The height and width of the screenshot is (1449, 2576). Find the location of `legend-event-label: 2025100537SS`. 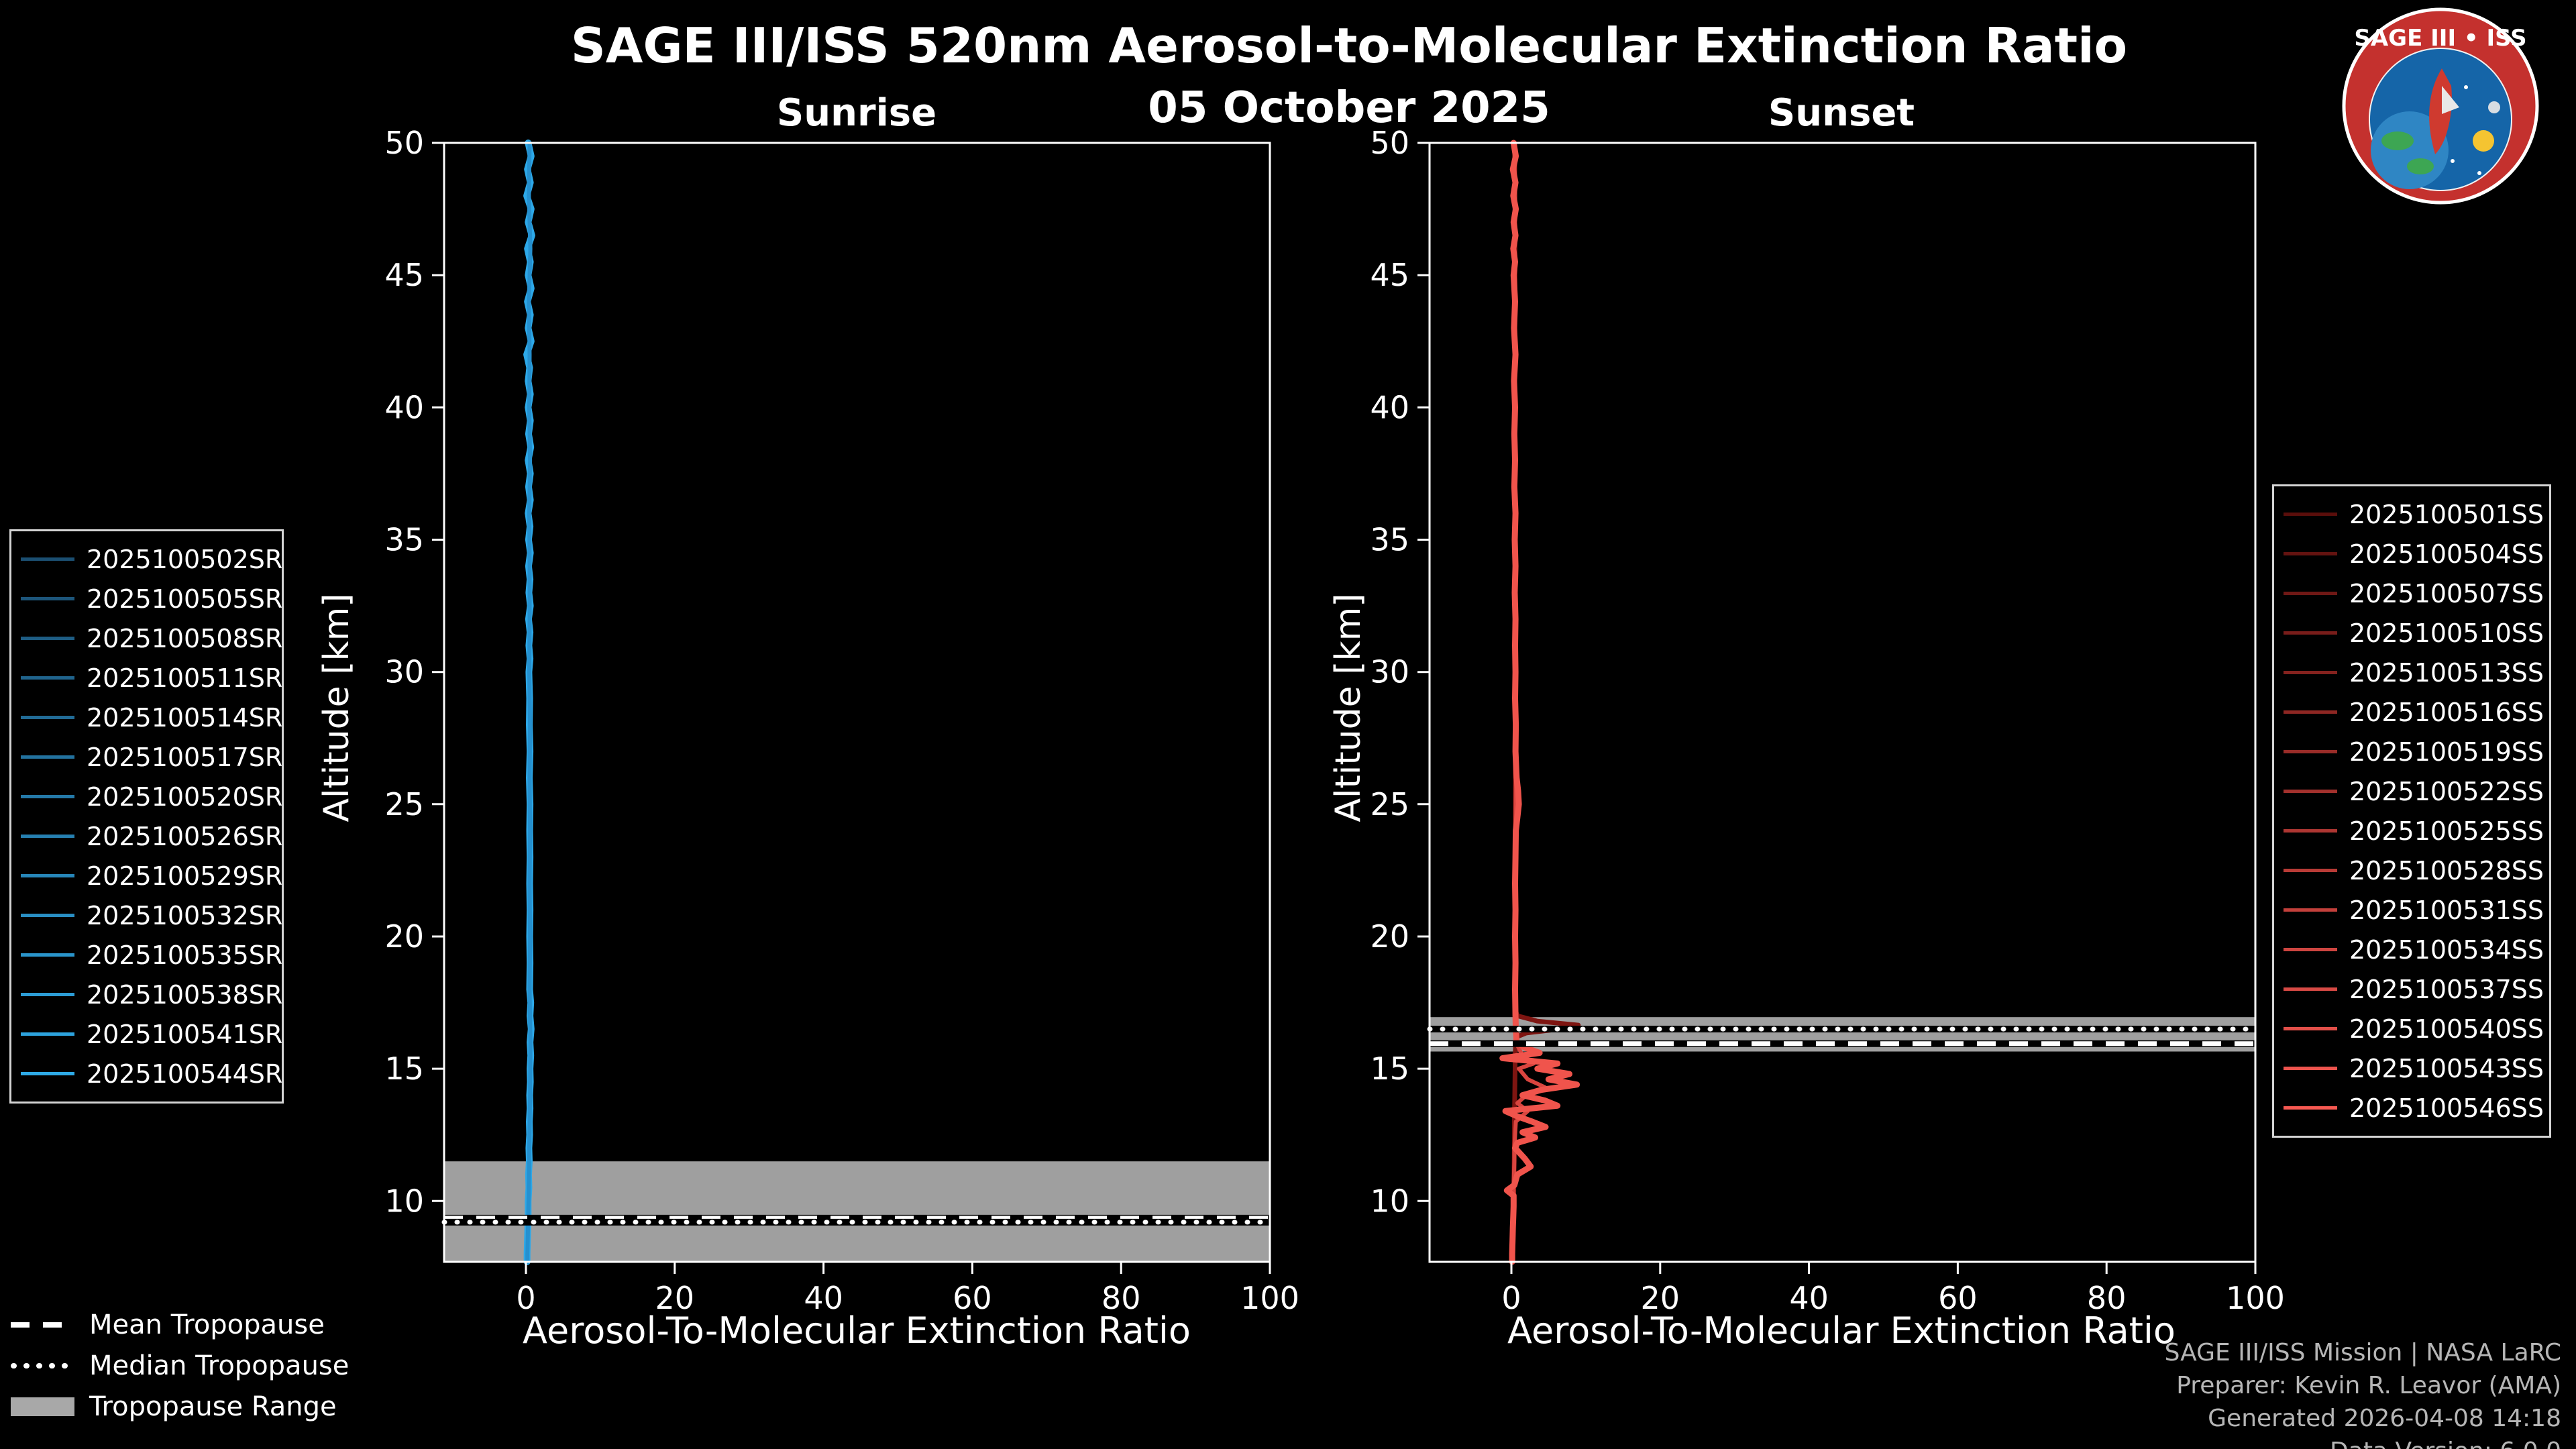

legend-event-label: 2025100537SS is located at coordinates (2446, 989).